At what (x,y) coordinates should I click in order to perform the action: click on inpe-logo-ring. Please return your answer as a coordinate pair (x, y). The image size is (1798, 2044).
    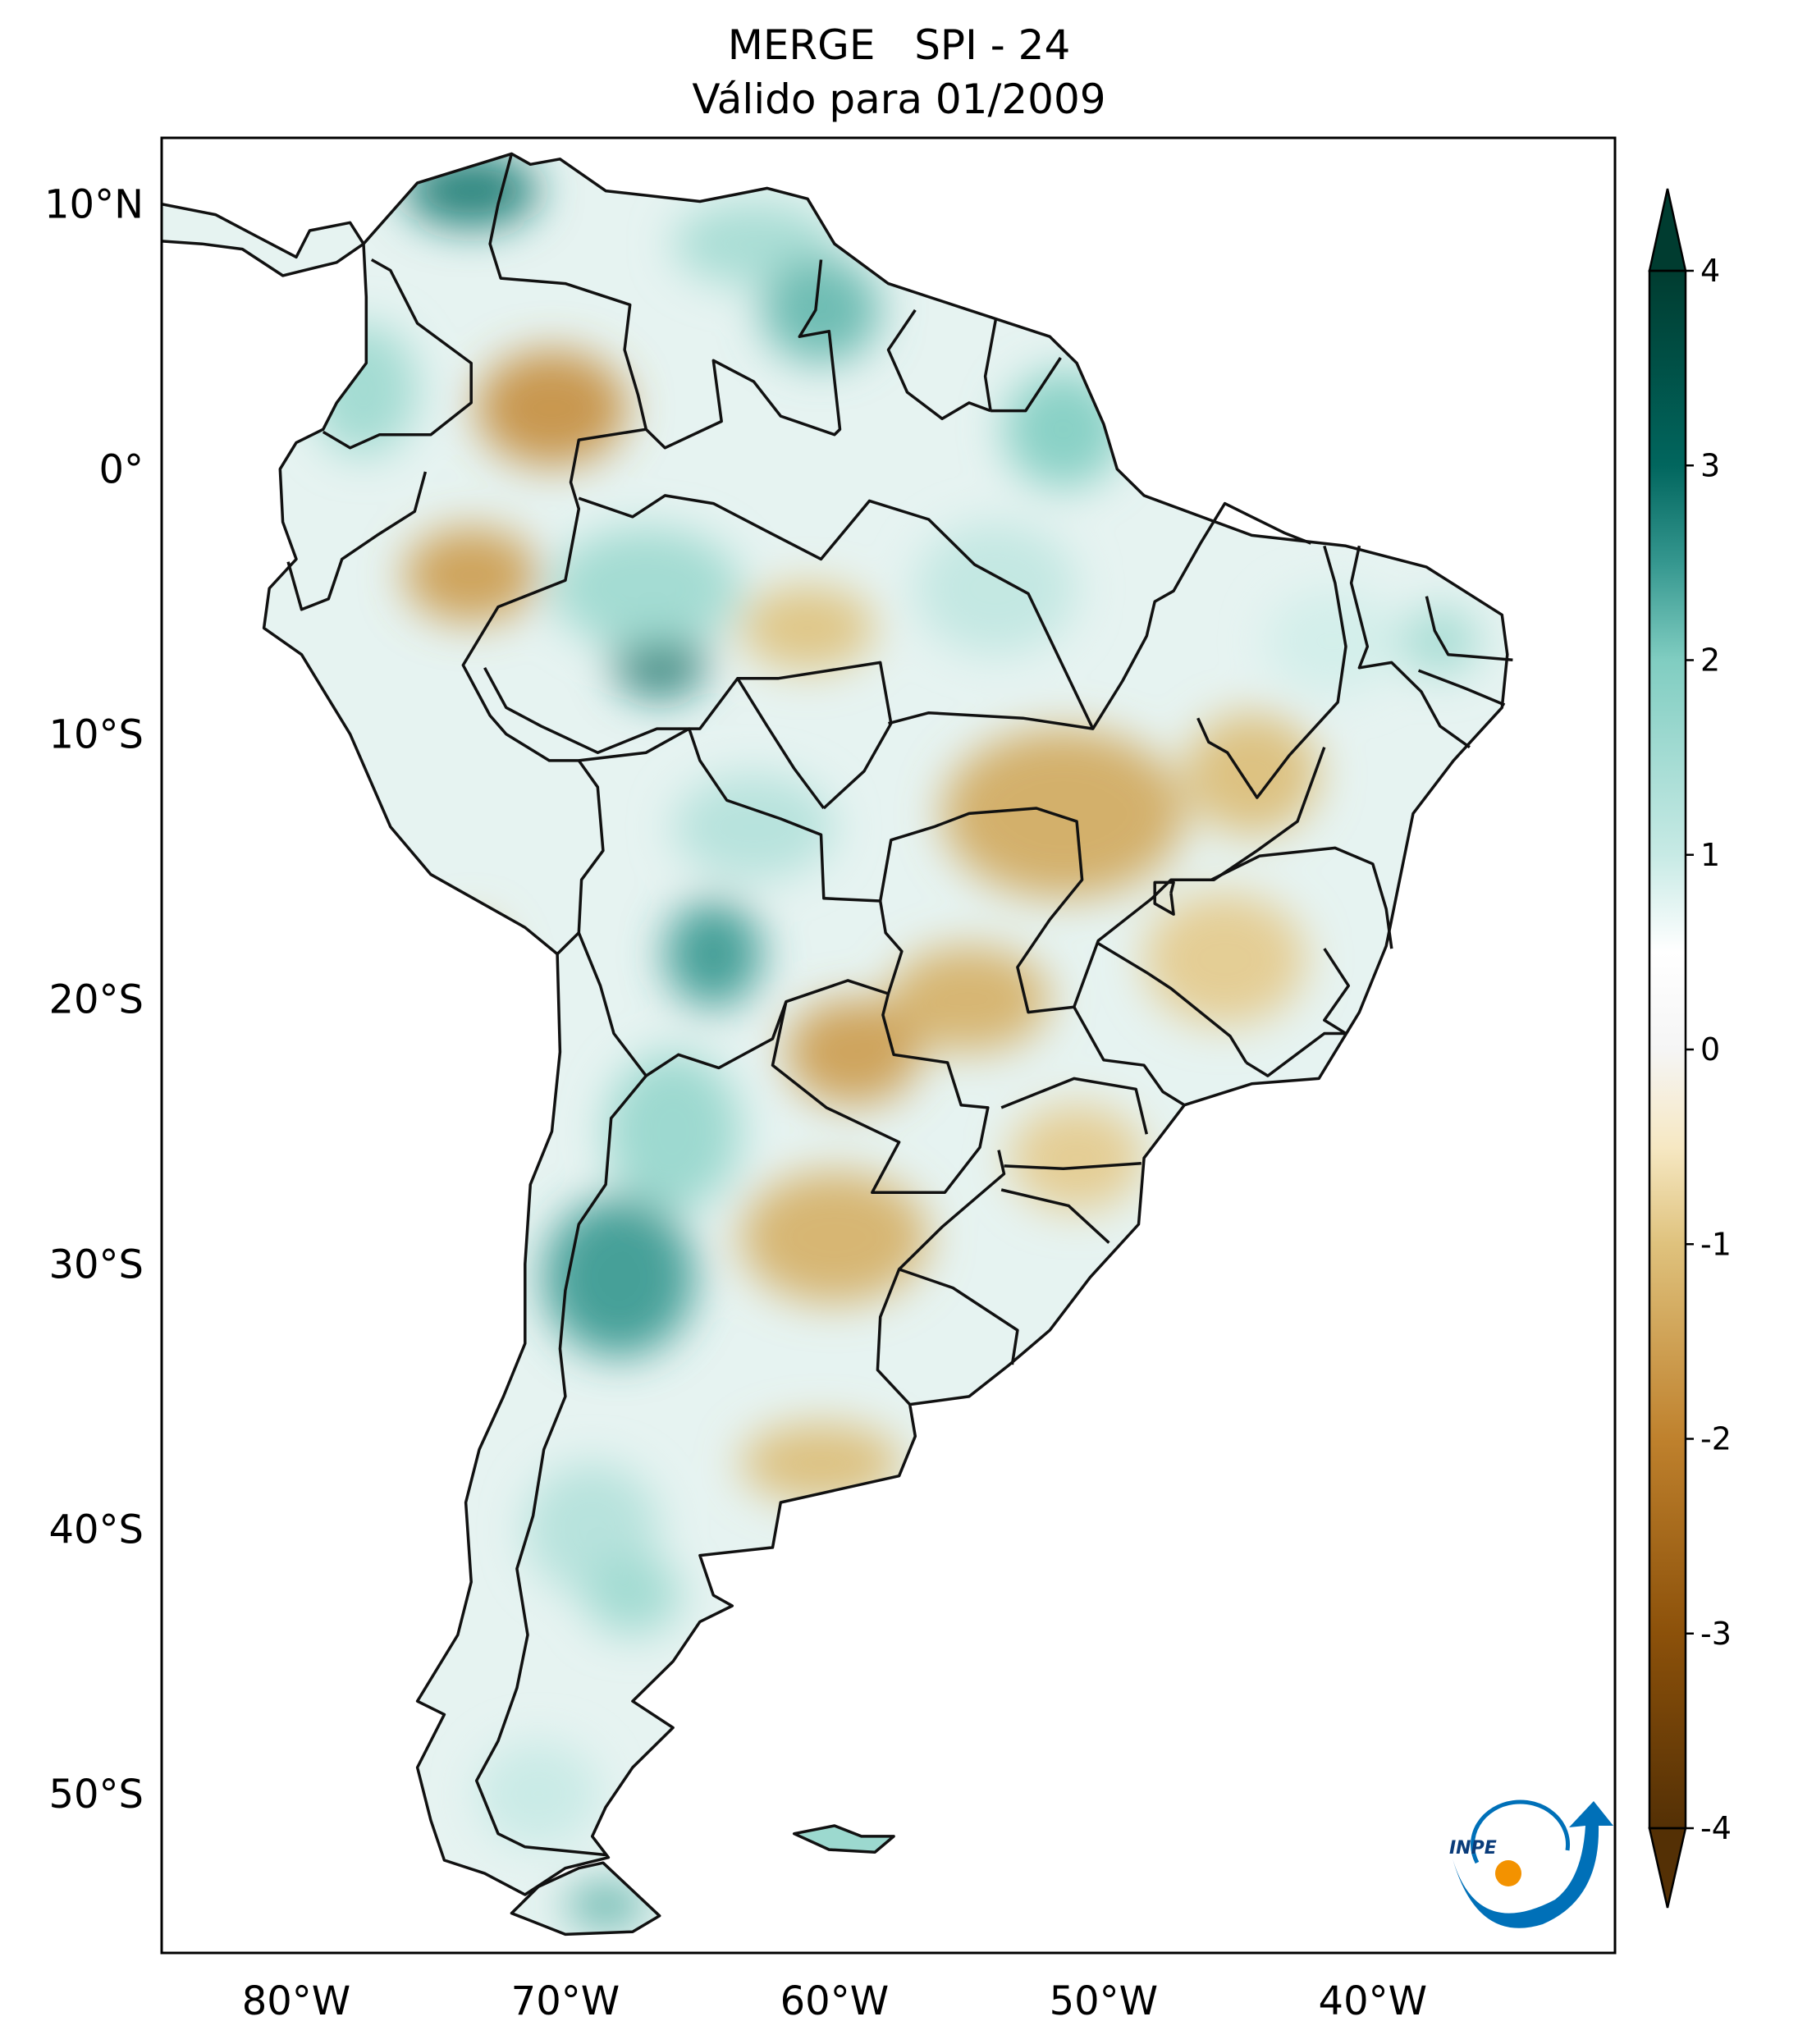
    Looking at the image, I should click on (1521, 1831).